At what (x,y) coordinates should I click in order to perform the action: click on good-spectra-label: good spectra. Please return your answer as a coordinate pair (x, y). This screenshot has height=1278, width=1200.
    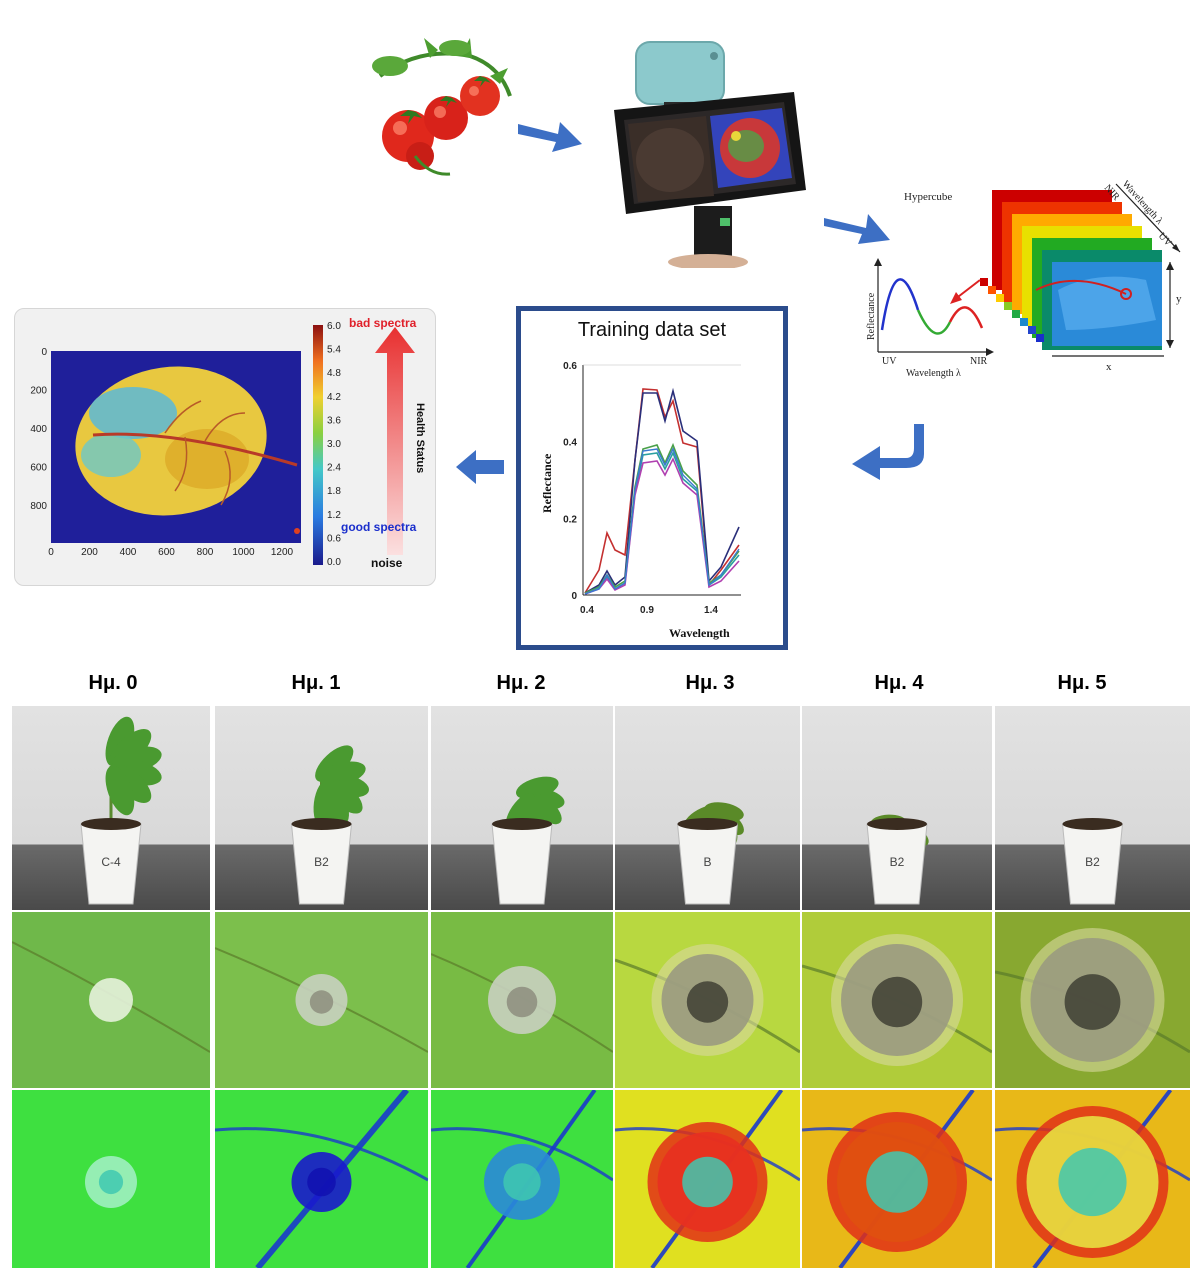
    Looking at the image, I should click on (379, 527).